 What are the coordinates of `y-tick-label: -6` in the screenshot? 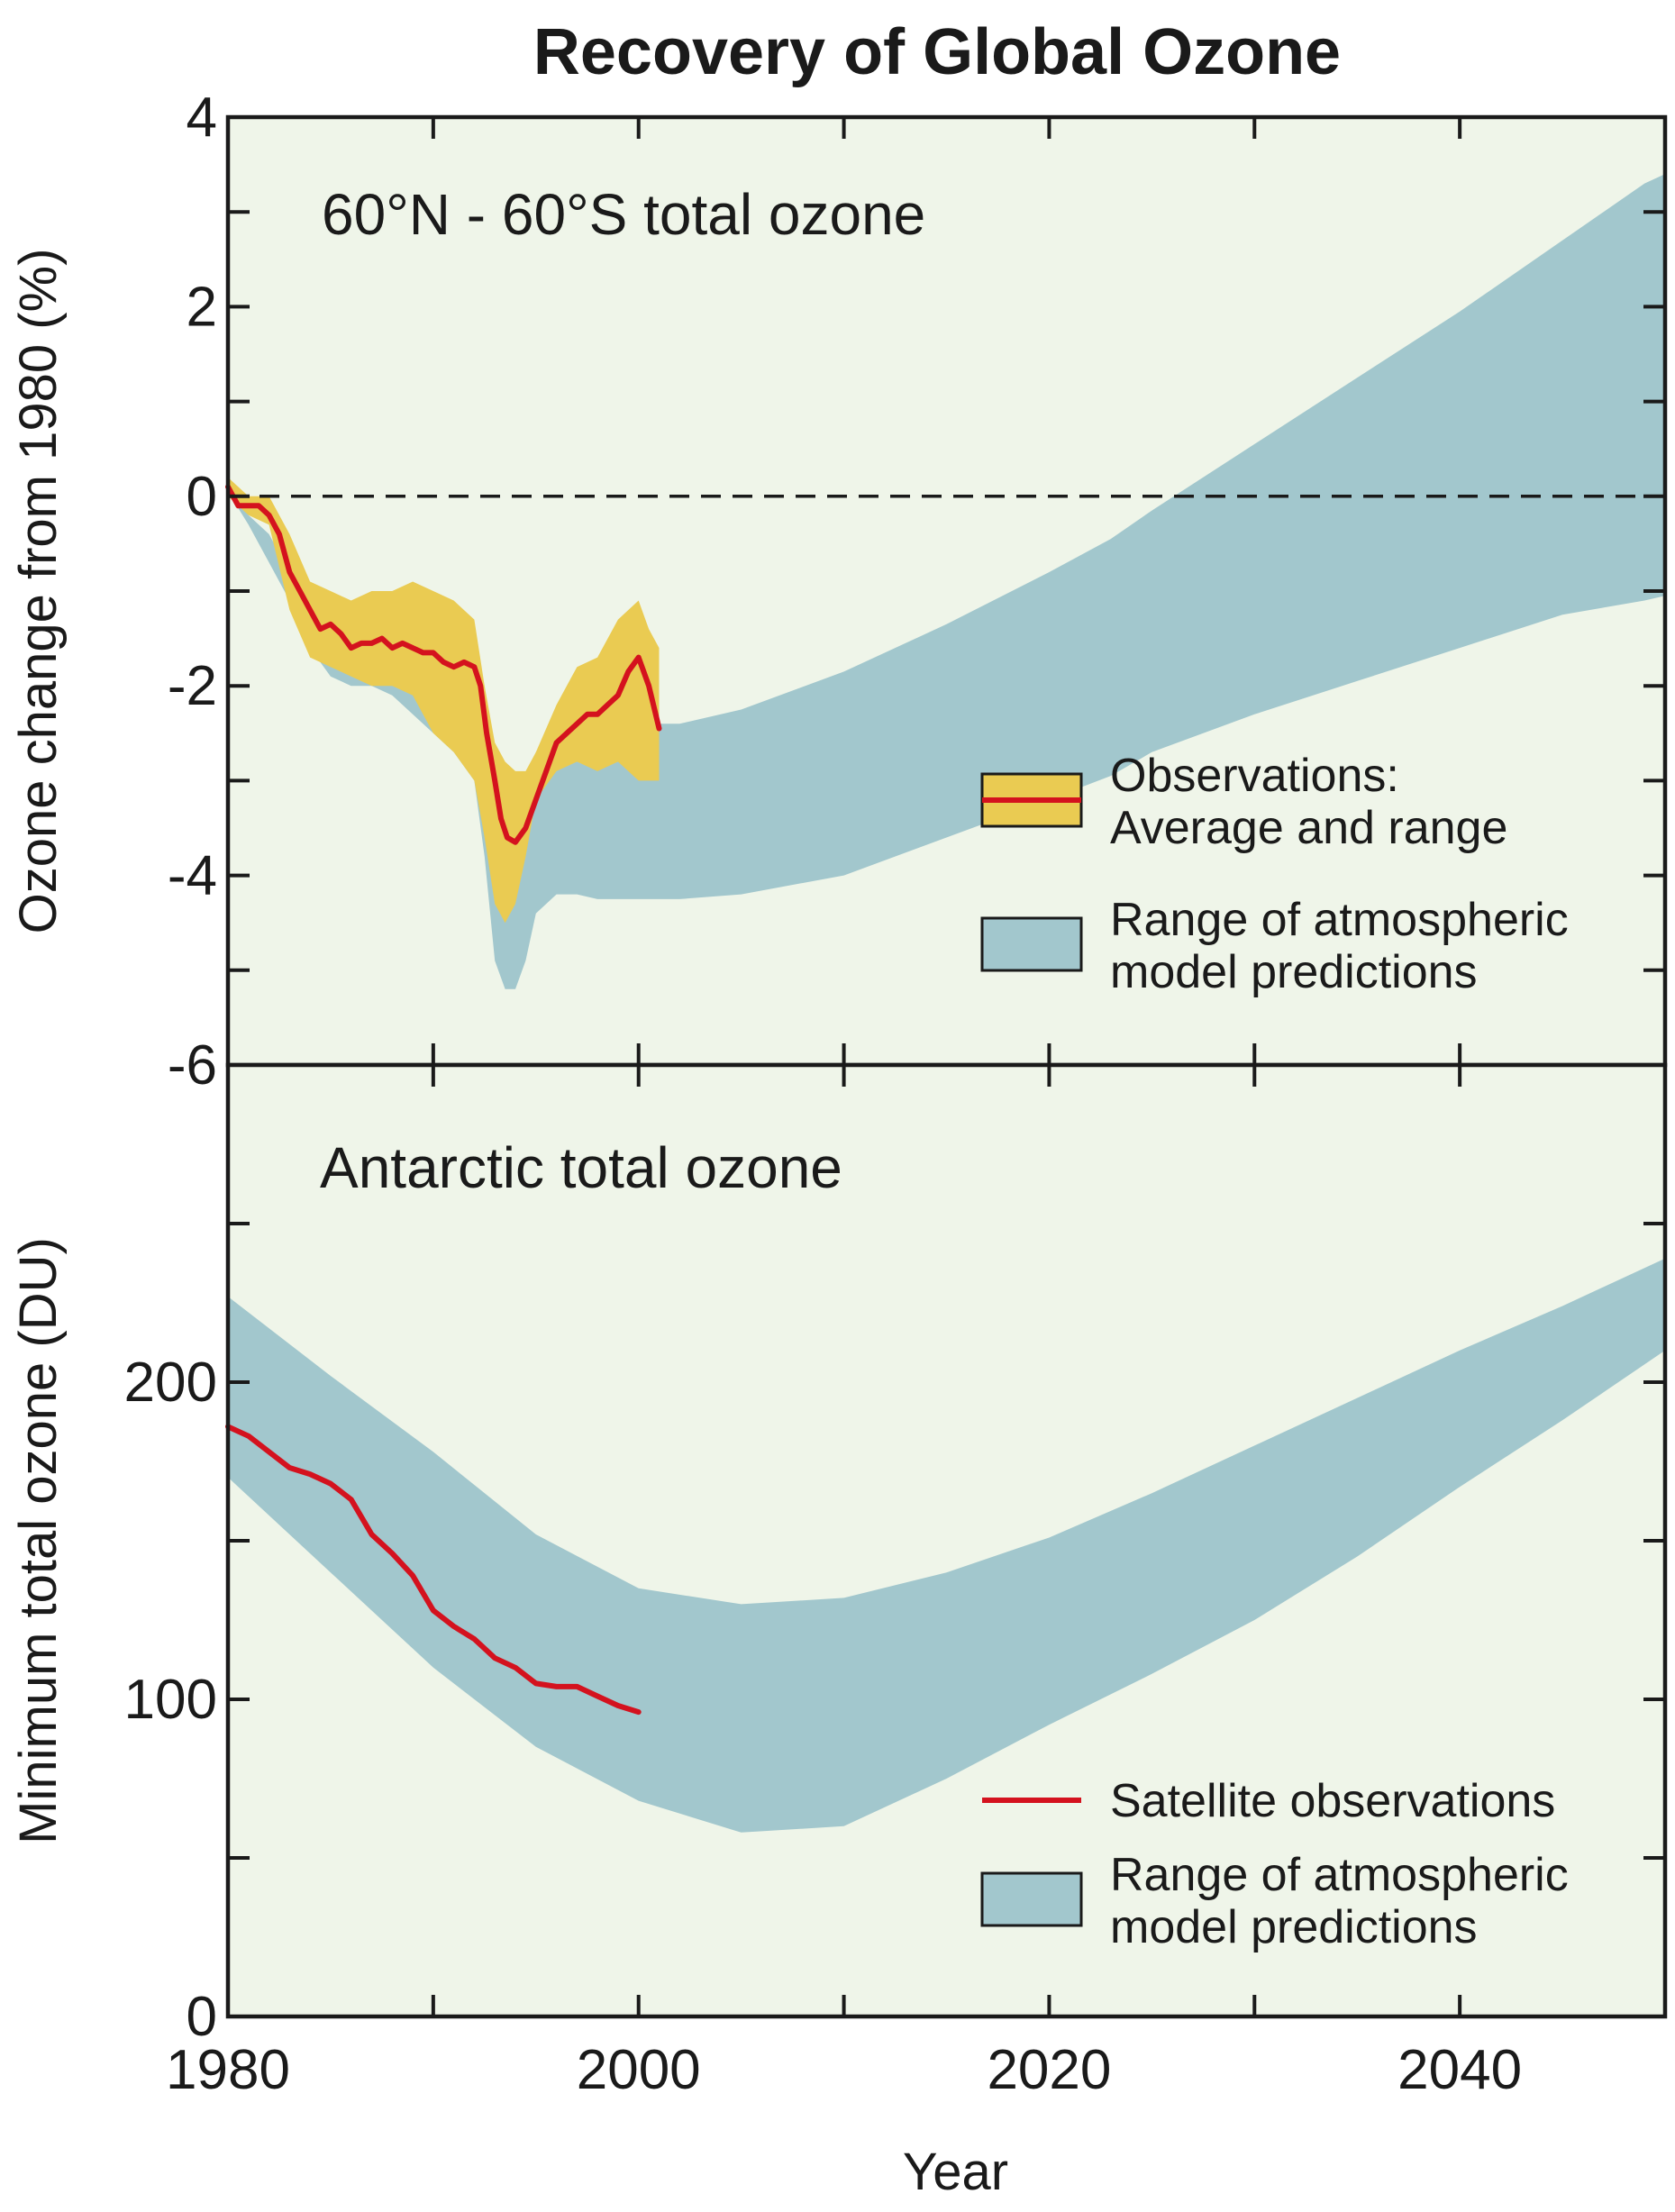 It's located at (192, 1065).